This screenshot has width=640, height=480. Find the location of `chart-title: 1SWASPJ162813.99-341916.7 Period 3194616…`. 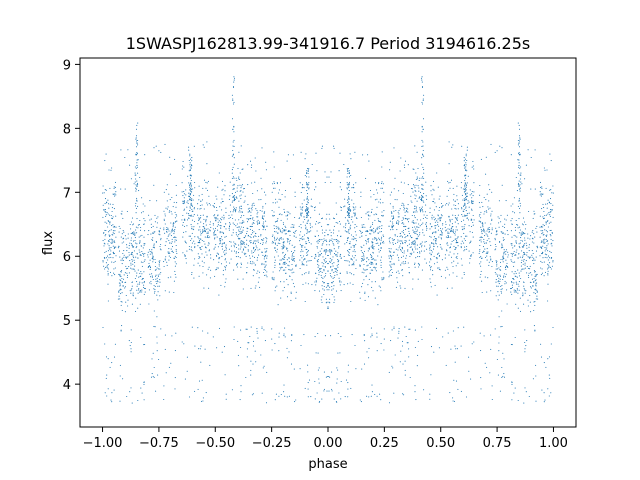

chart-title: 1SWASPJ162813.99-341916.7 Period 3194616… is located at coordinates (328, 43).